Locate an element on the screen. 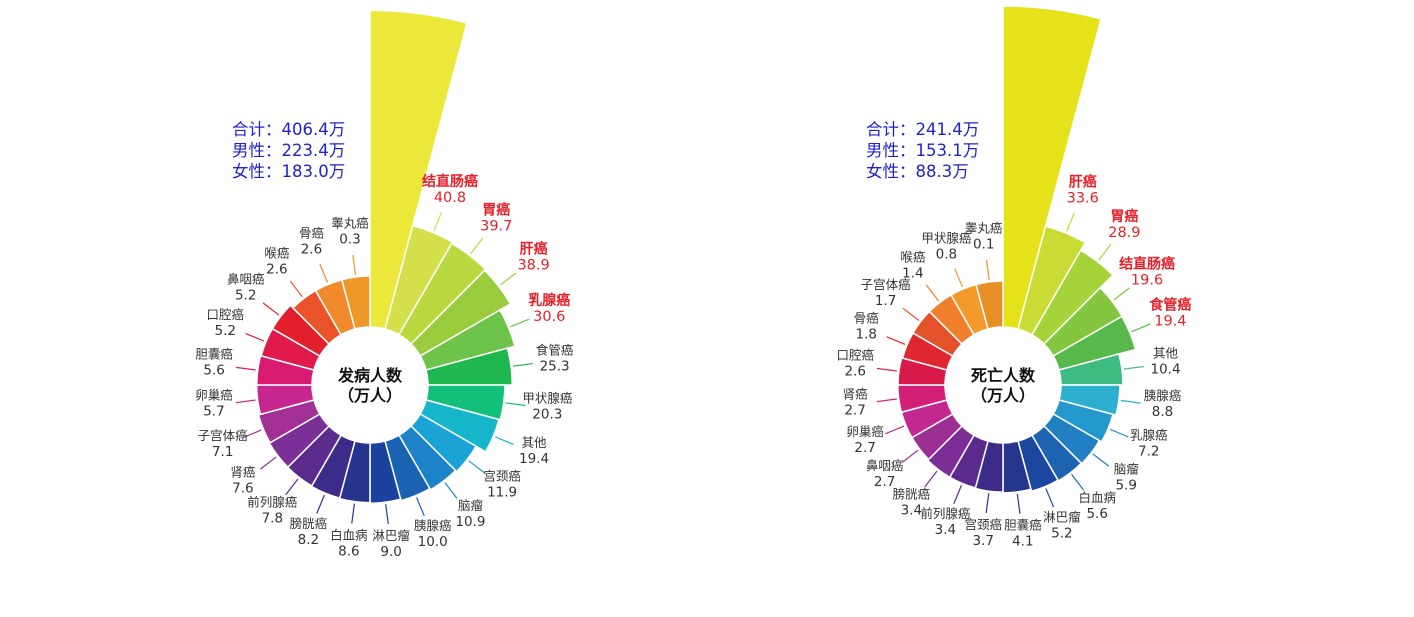 The image size is (1414, 617). value-label: 20.3 is located at coordinates (547, 414).